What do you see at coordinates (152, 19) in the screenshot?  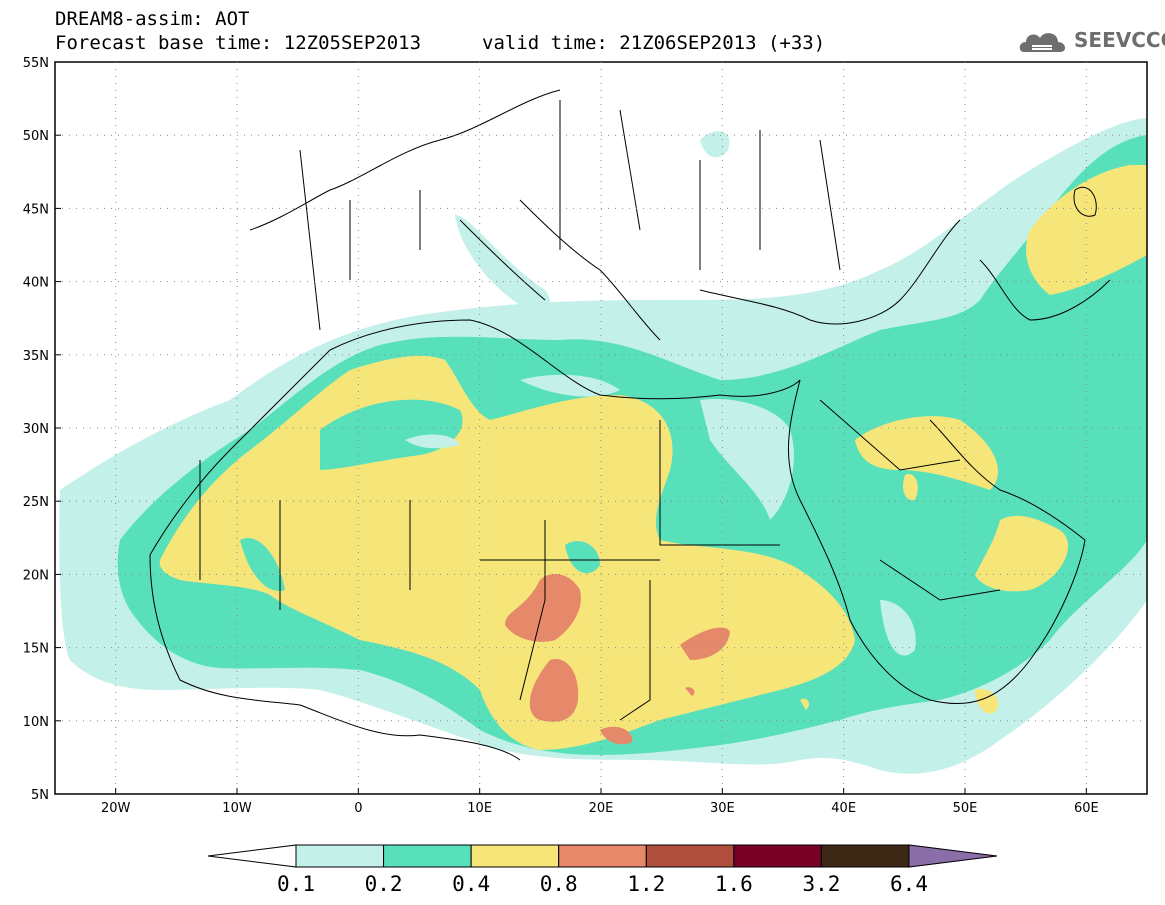 I see `map-title: DREAM8-assim: AOT` at bounding box center [152, 19].